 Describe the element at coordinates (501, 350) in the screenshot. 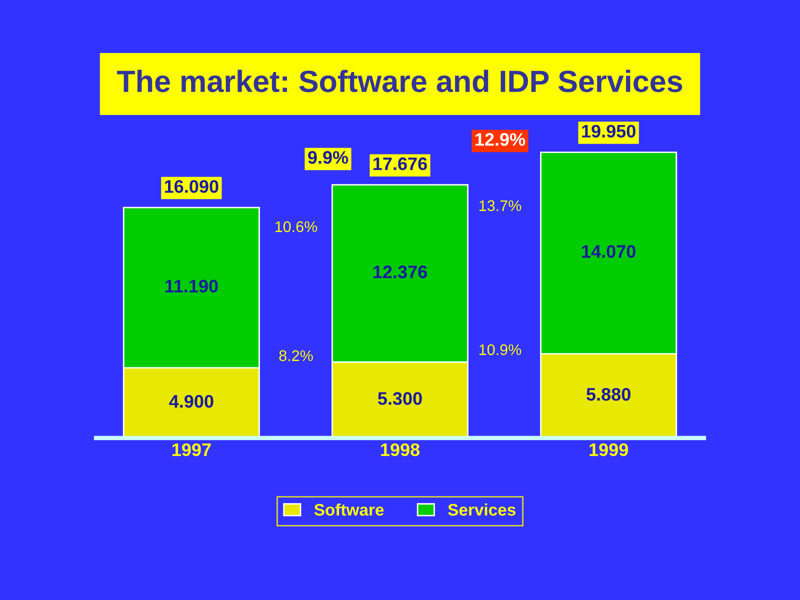

I see `annotation: 10.9%` at that location.